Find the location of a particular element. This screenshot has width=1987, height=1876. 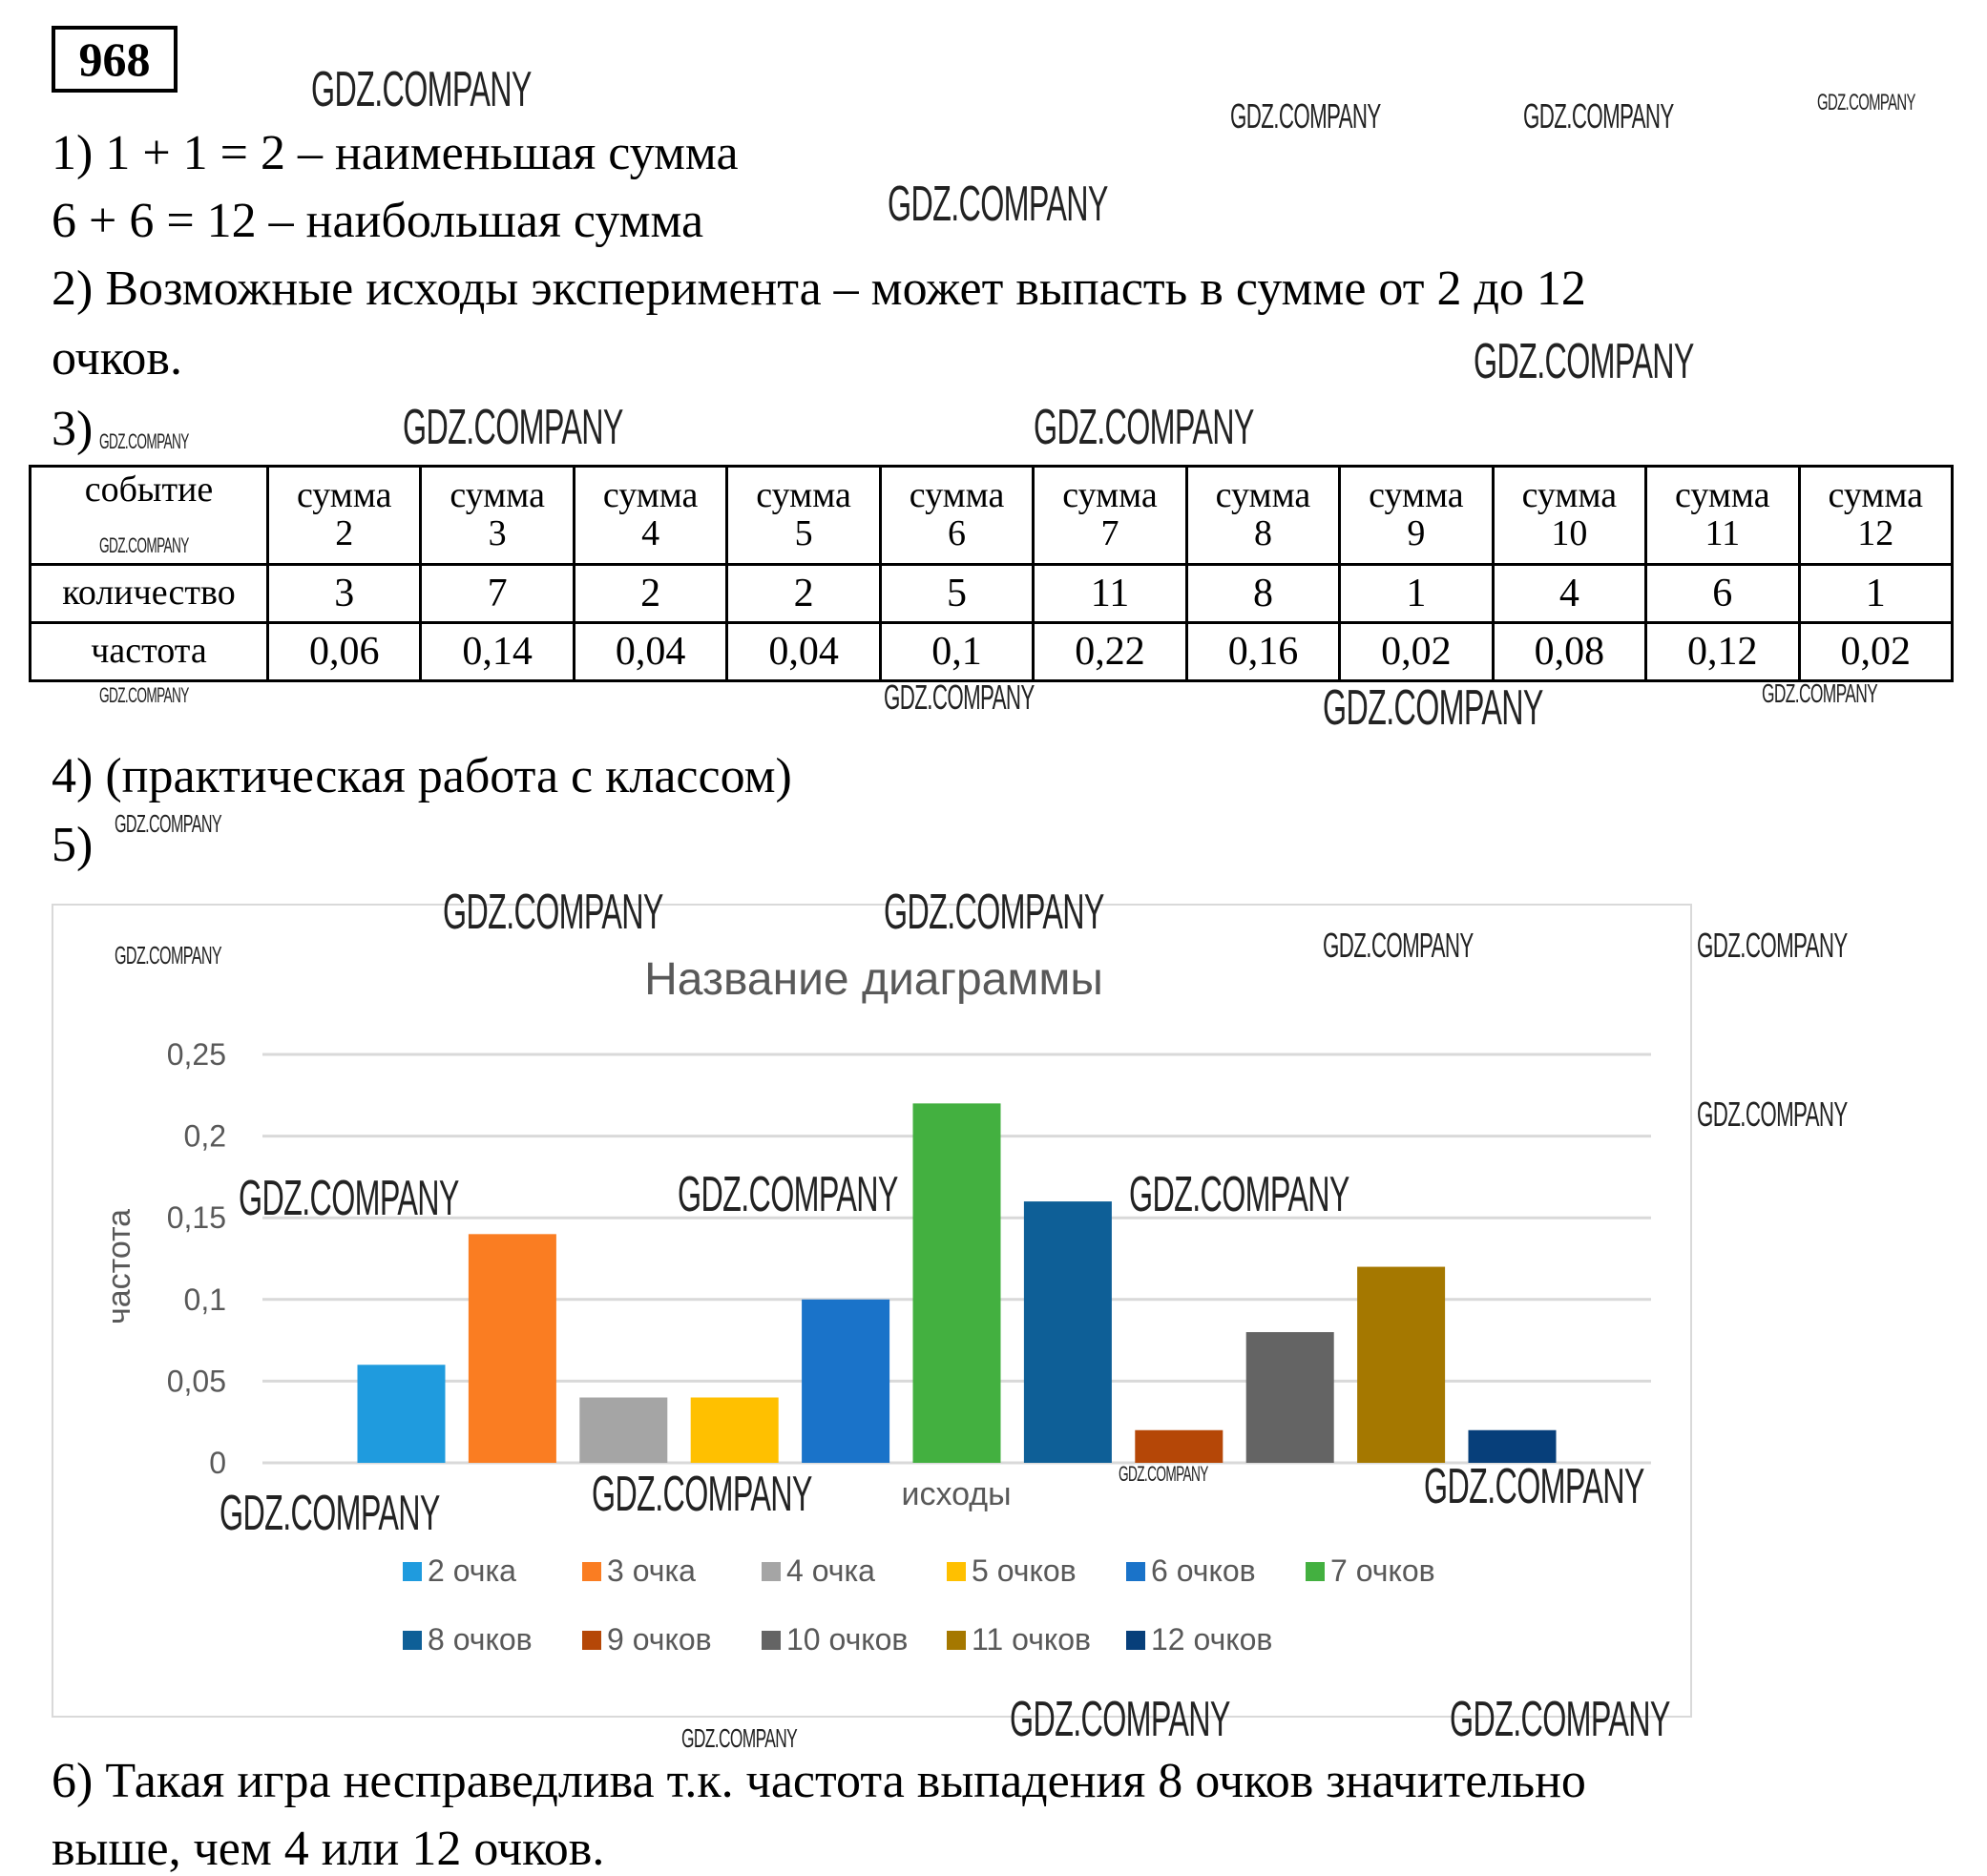

legend-item: 12 очков is located at coordinates (1199, 1639).